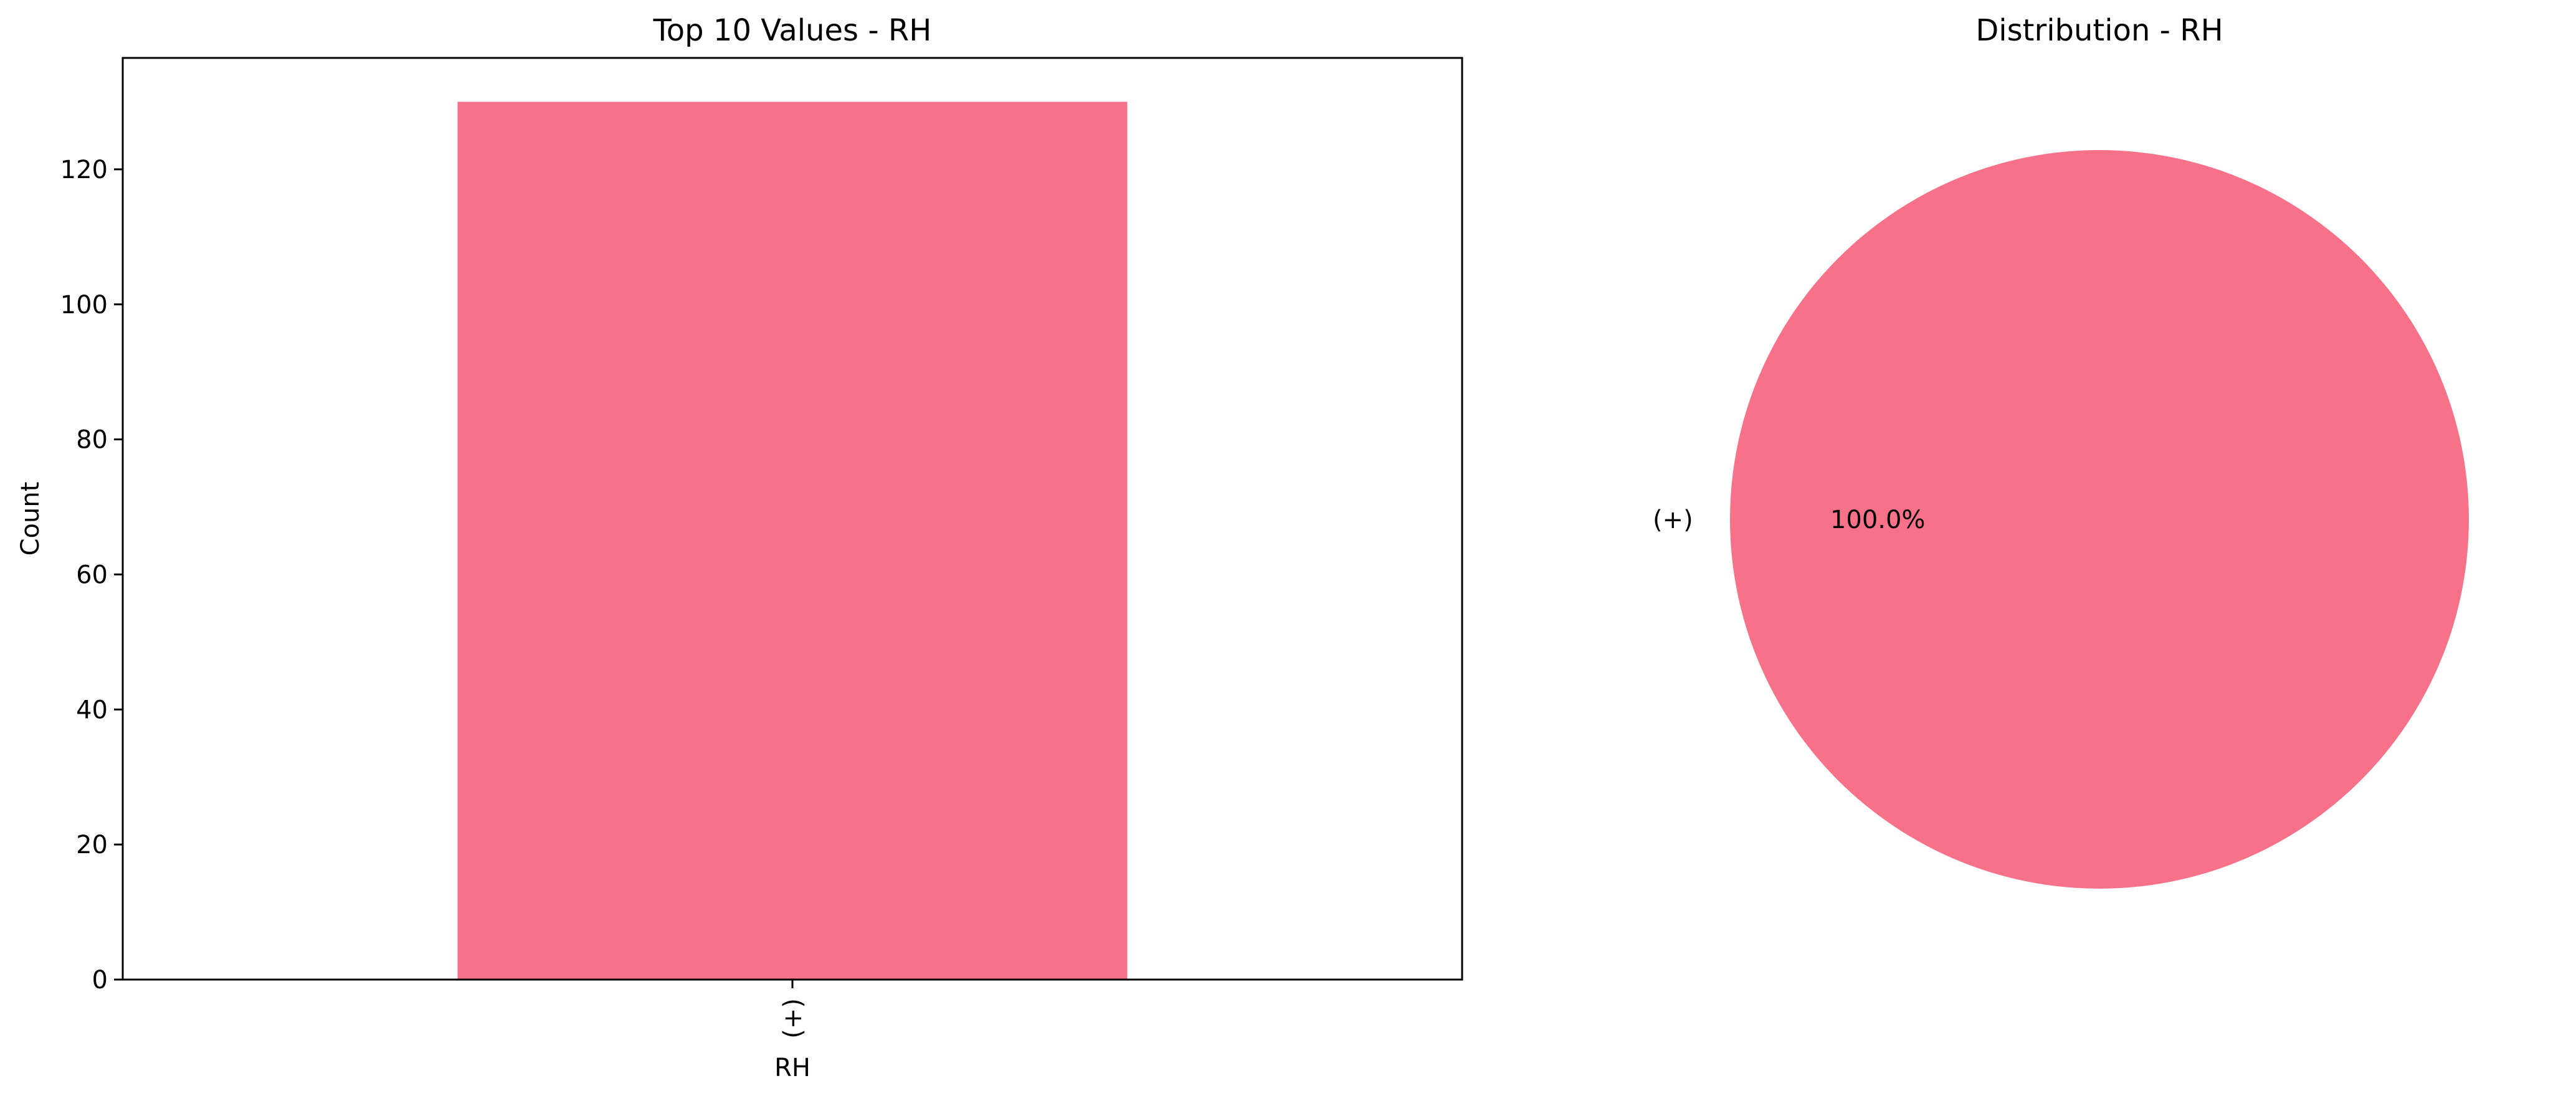  I want to click on bar-chart-title: Top 10 Values - RH, so click(792, 30).